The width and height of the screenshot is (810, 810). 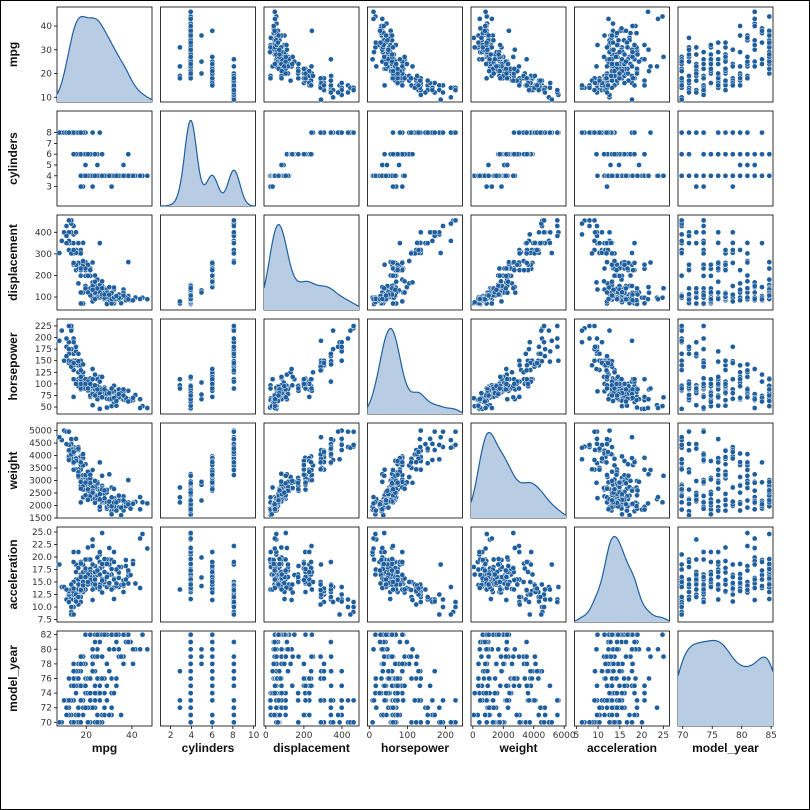 I want to click on panel-mpg-vs-acceleration, so click(x=622, y=54).